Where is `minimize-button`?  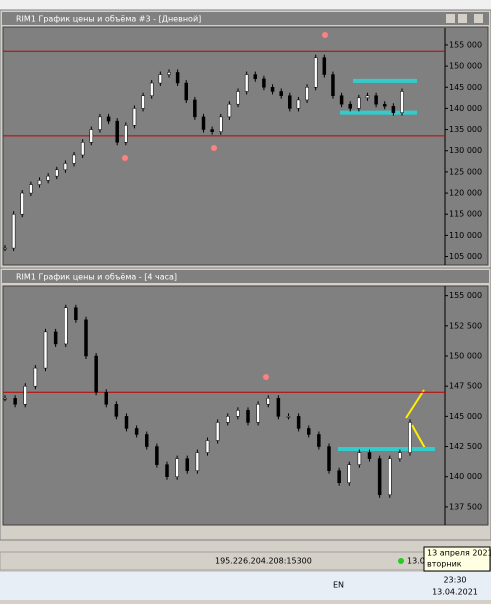 minimize-button is located at coordinates (450, 18).